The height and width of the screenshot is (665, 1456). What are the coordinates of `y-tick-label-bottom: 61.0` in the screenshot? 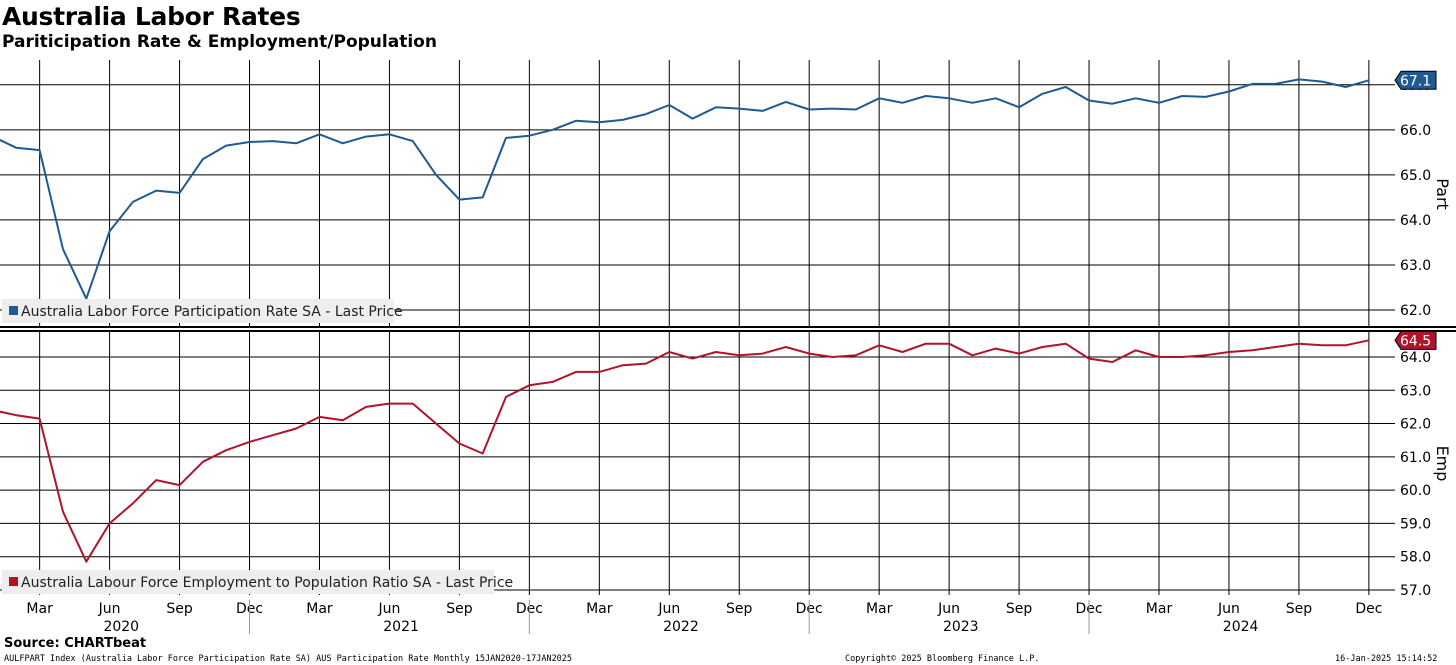 It's located at (1415, 458).